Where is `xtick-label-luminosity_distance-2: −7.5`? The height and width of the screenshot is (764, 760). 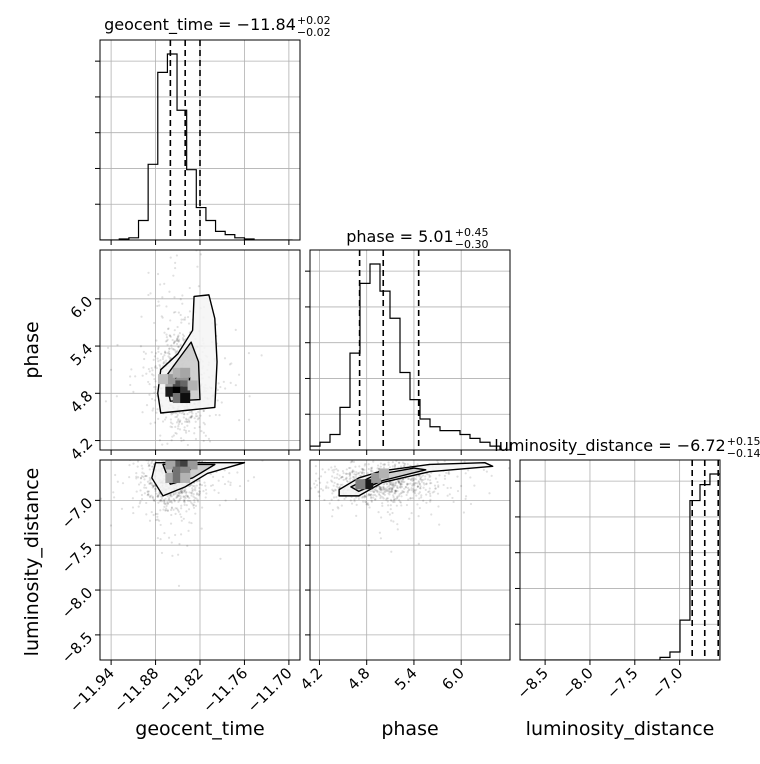 xtick-label-luminosity_distance-2: −7.5 is located at coordinates (622, 683).